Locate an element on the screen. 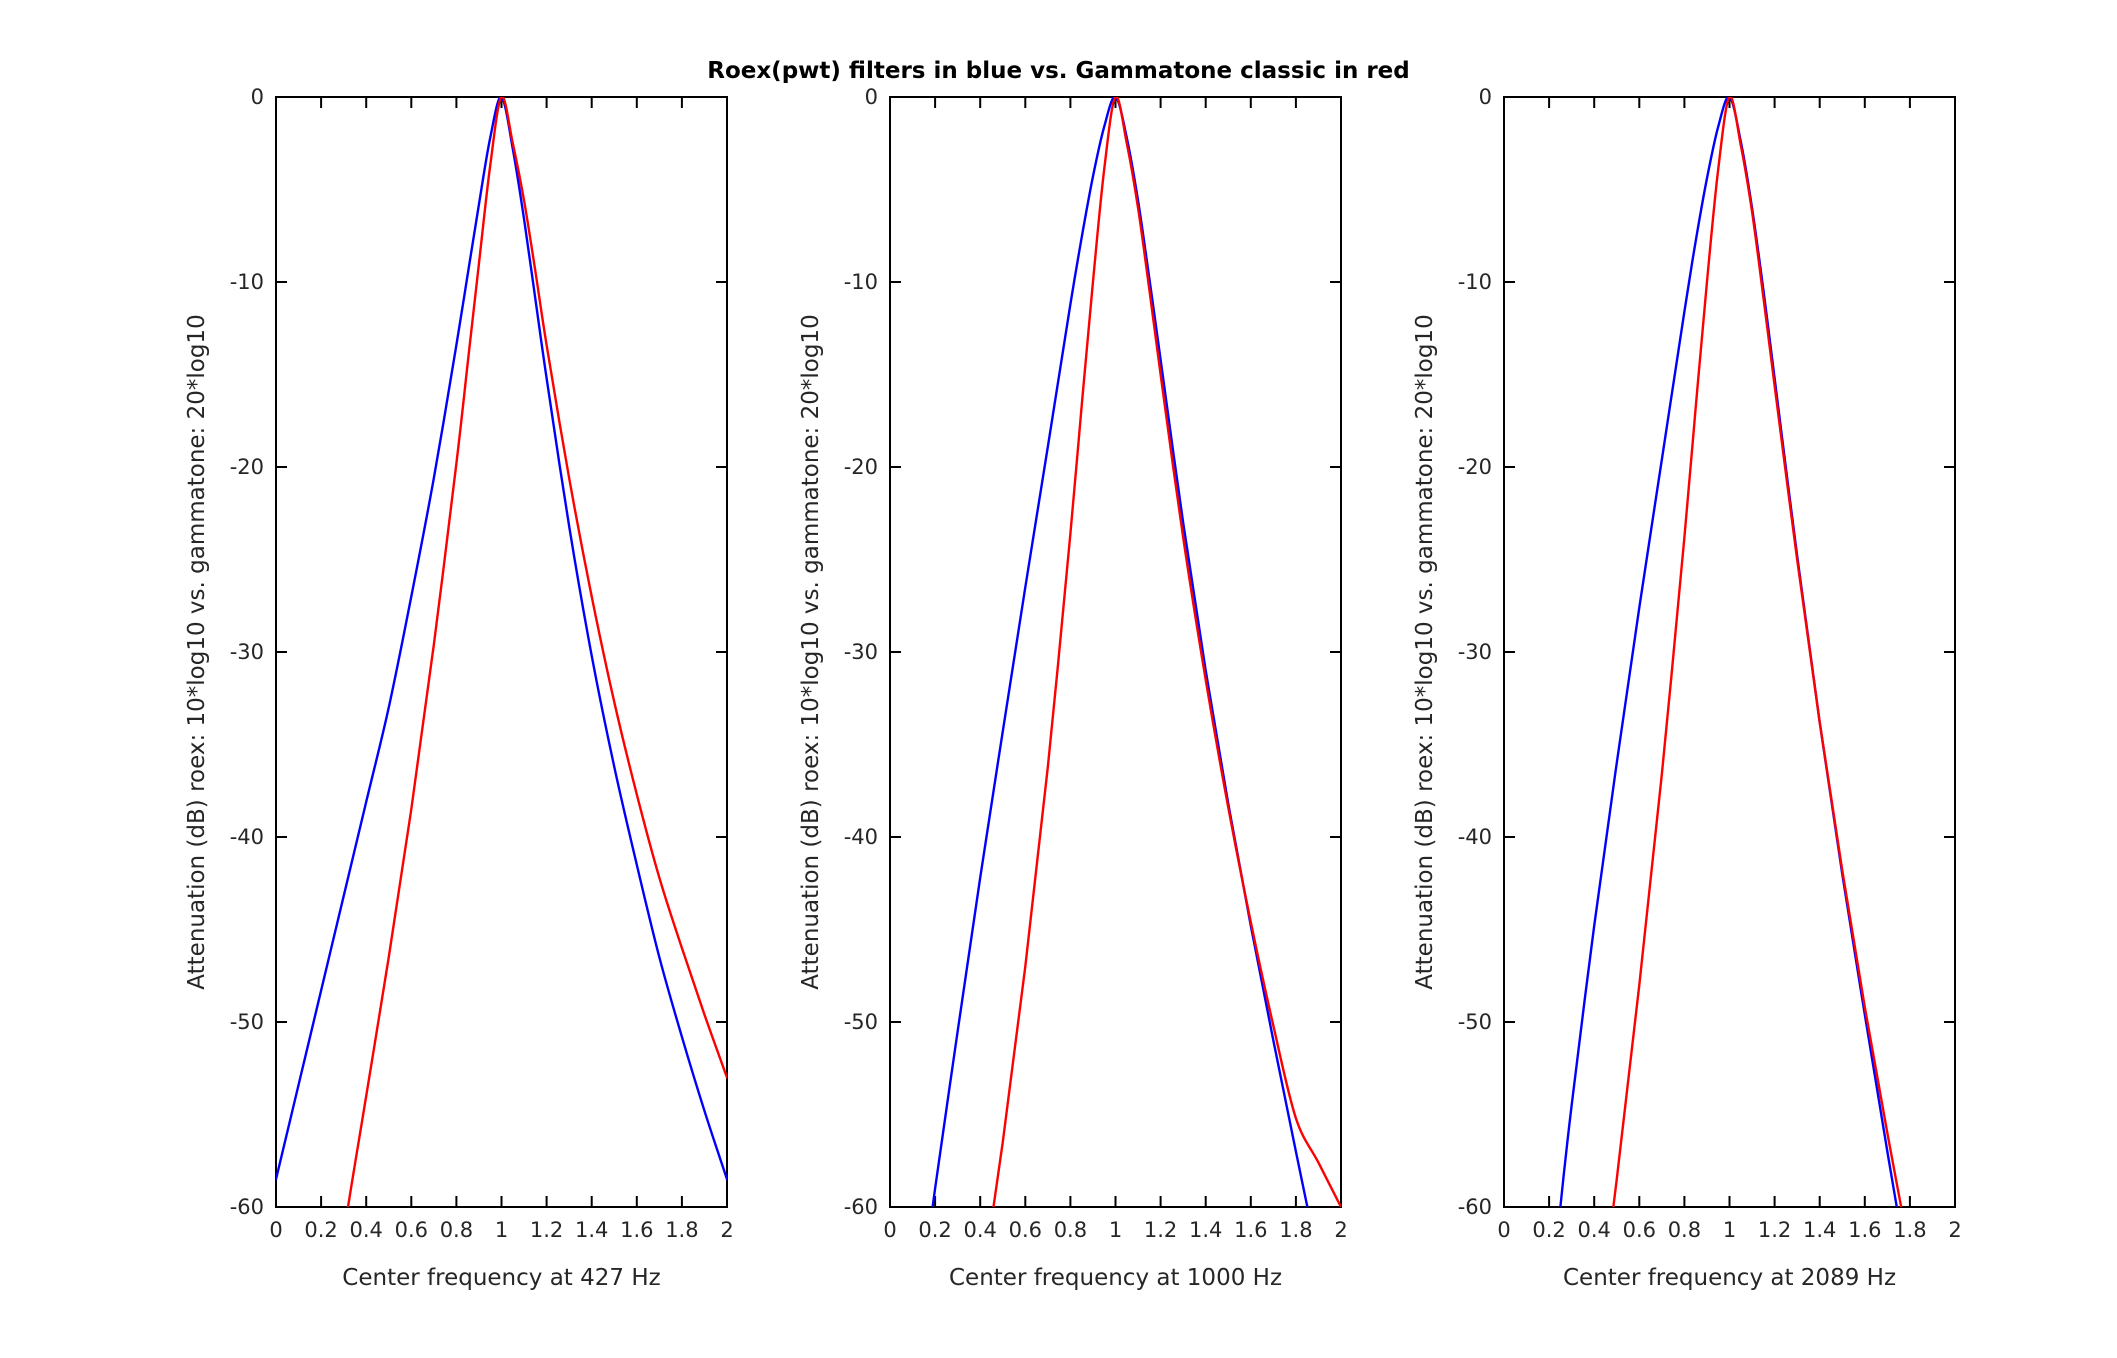 The height and width of the screenshot is (1358, 2117). x-axis-label: Center frequency at 427 Hz is located at coordinates (501, 1278).